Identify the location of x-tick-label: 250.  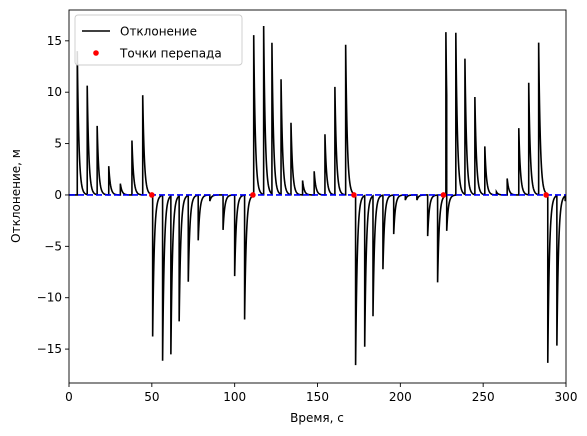
(483, 397).